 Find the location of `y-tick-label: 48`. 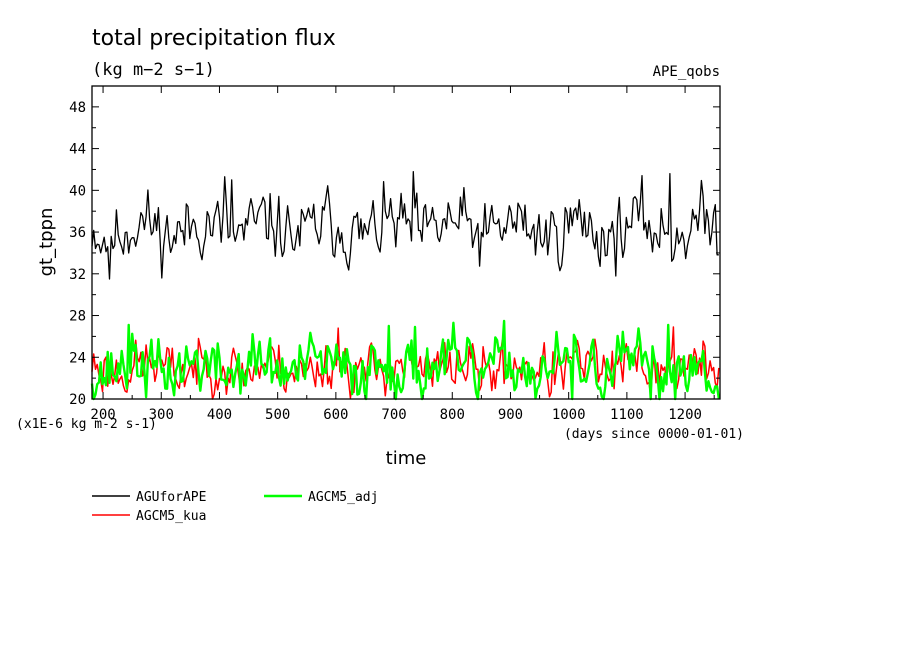

y-tick-label: 48 is located at coordinates (77, 108).